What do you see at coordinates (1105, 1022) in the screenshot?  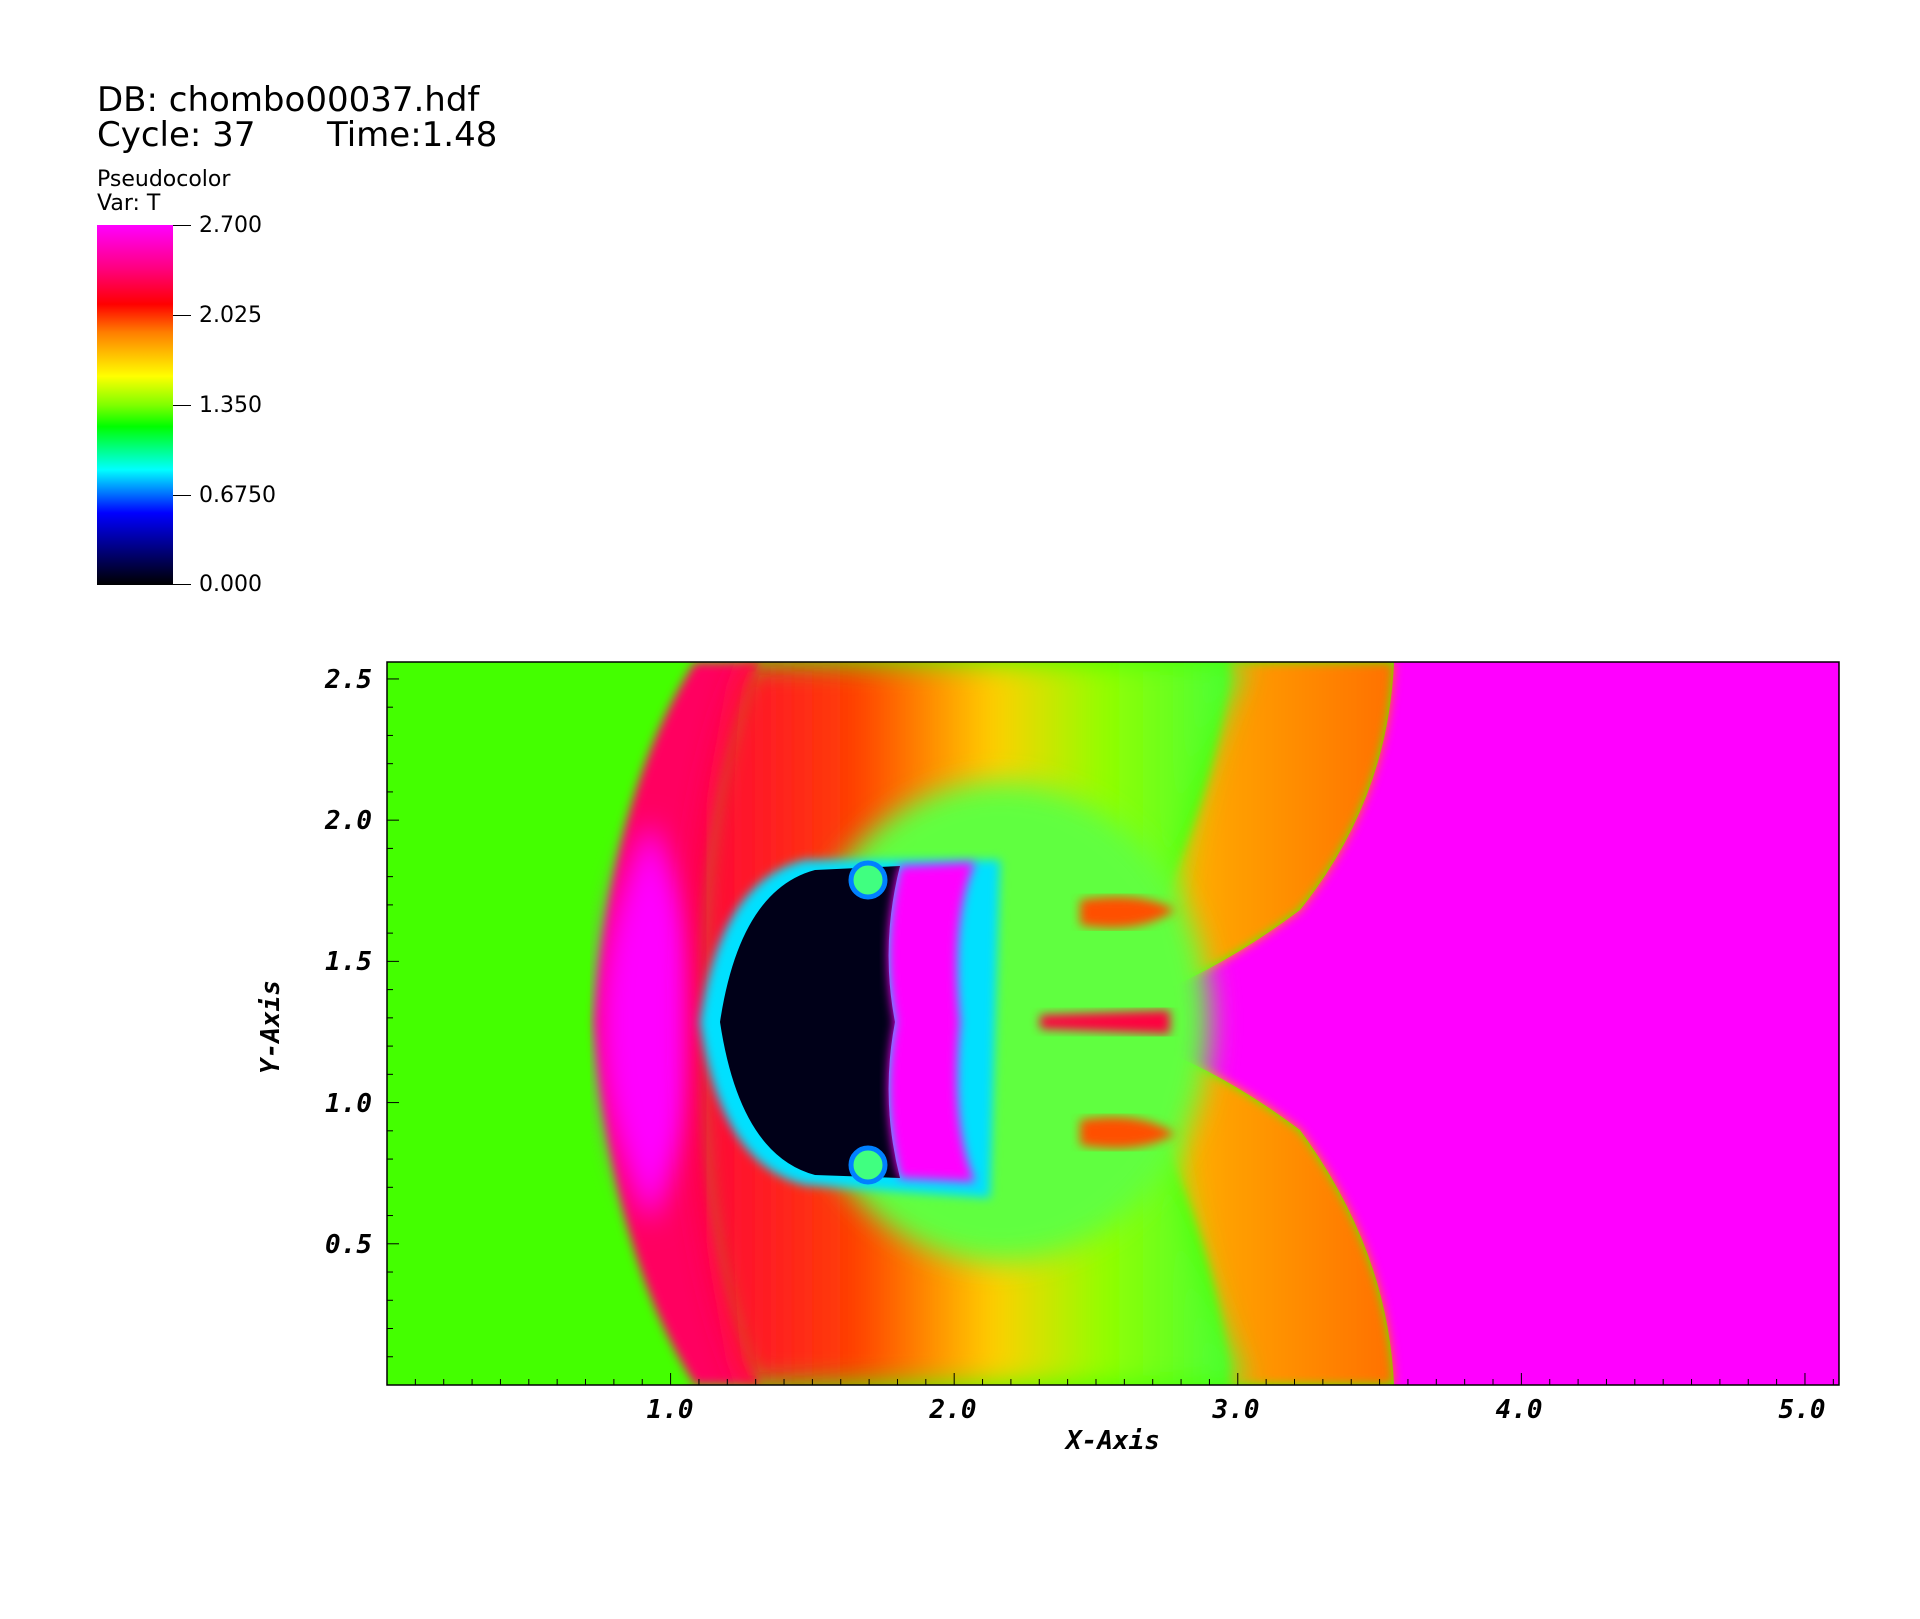 I see `jet-tail` at bounding box center [1105, 1022].